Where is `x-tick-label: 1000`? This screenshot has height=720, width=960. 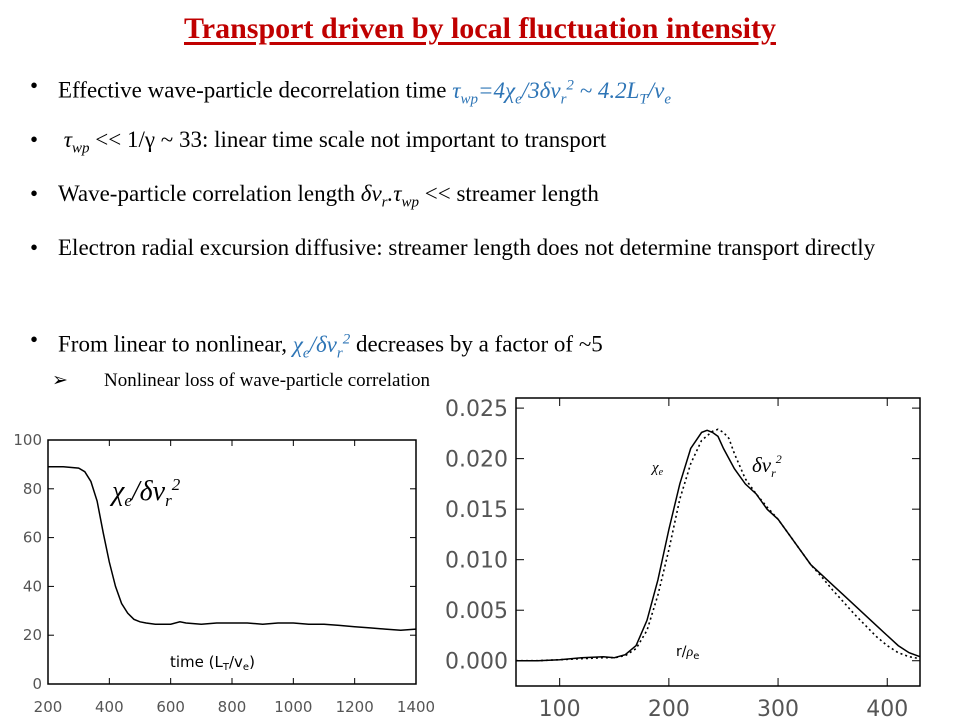 x-tick-label: 1000 is located at coordinates (293, 707).